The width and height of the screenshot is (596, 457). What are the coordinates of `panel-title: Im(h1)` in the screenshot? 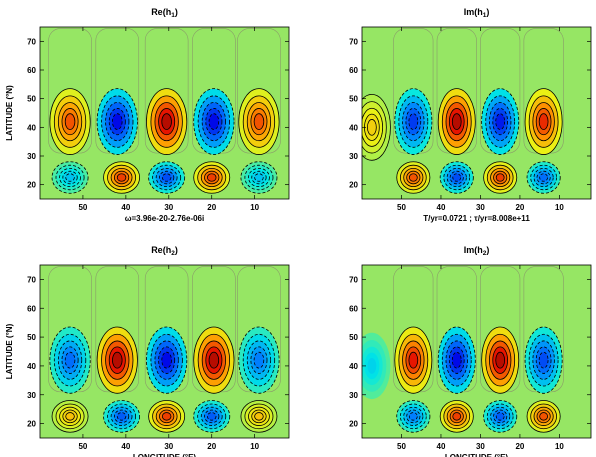 It's located at (477, 13).